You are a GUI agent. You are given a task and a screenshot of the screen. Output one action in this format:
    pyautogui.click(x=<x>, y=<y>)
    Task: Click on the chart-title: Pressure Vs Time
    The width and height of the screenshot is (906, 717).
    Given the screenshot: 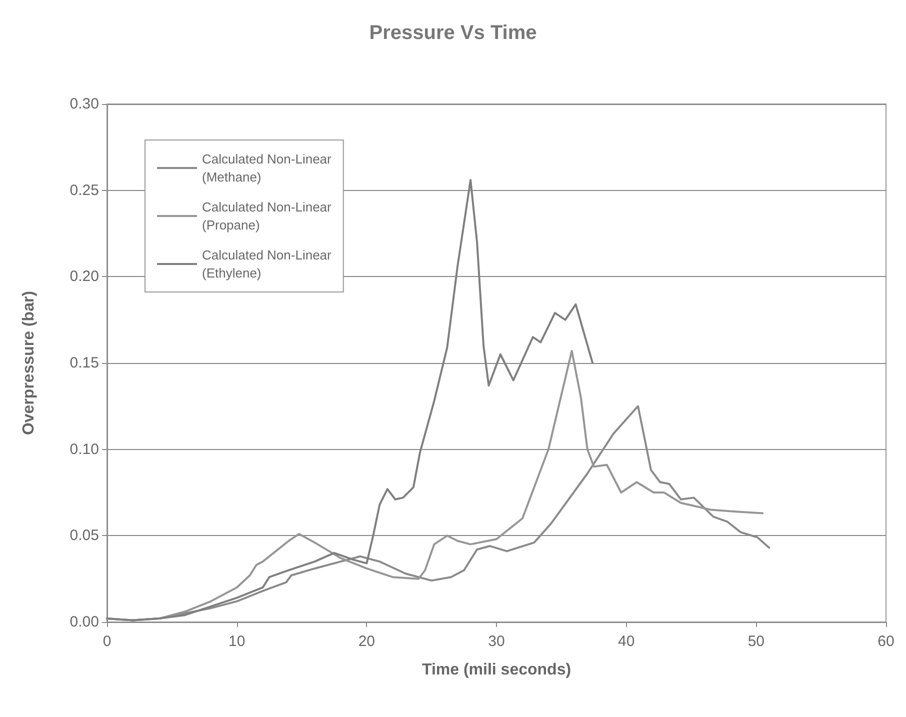 What is the action you would take?
    pyautogui.click(x=453, y=33)
    